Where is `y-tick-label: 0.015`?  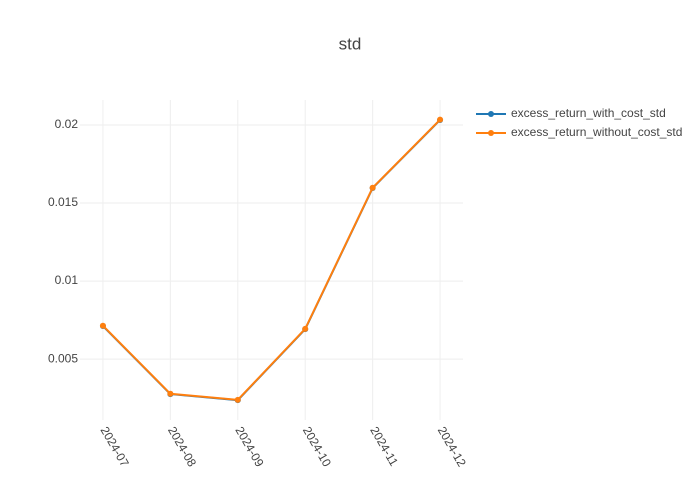
y-tick-label: 0.015 is located at coordinates (63, 202).